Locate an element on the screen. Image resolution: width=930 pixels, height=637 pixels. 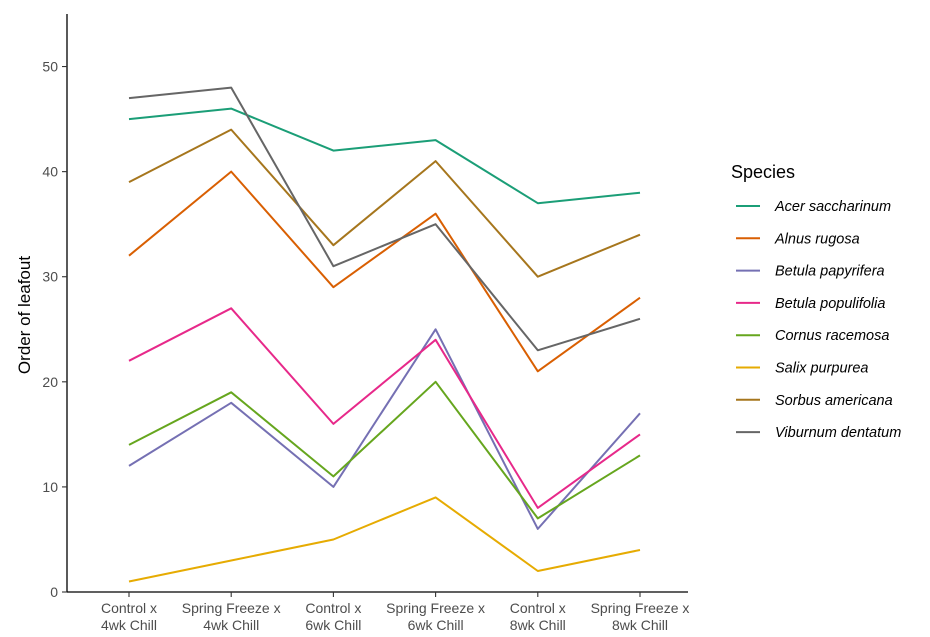
x-tick-label: Control x 4wk Chill is located at coordinates (129, 616).